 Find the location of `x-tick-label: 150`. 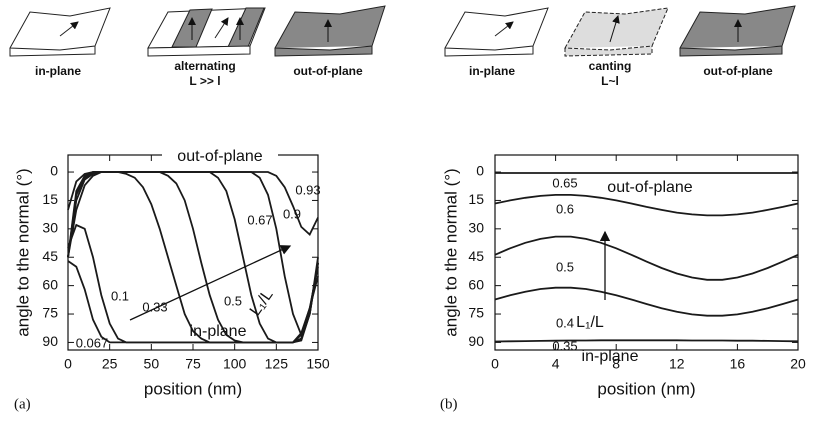

x-tick-label: 150 is located at coordinates (318, 364).